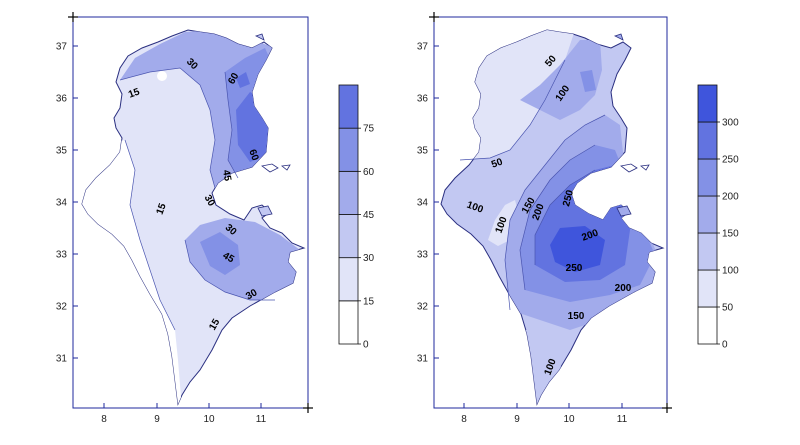  I want to click on legend-label: 75, so click(369, 129).